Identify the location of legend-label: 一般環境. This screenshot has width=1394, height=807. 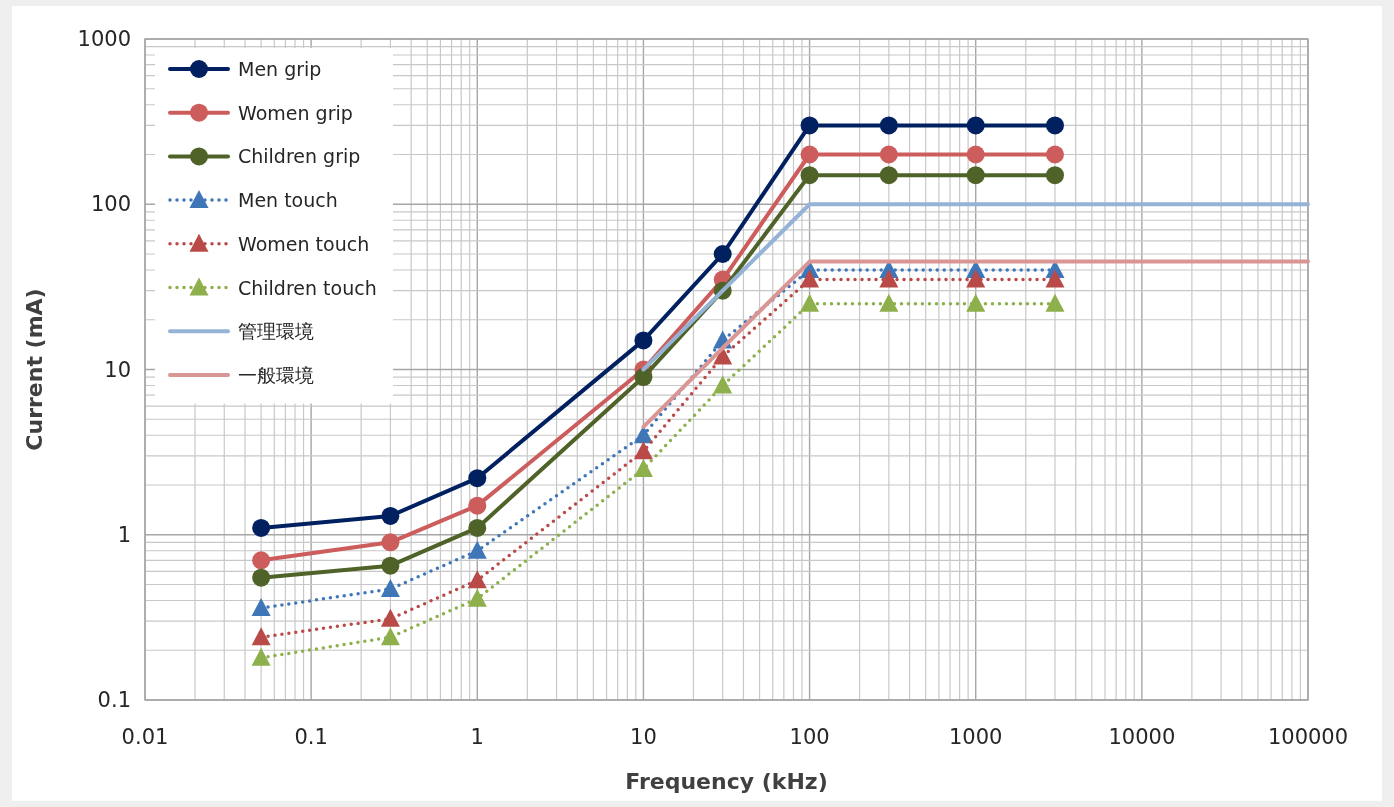
(276, 374).